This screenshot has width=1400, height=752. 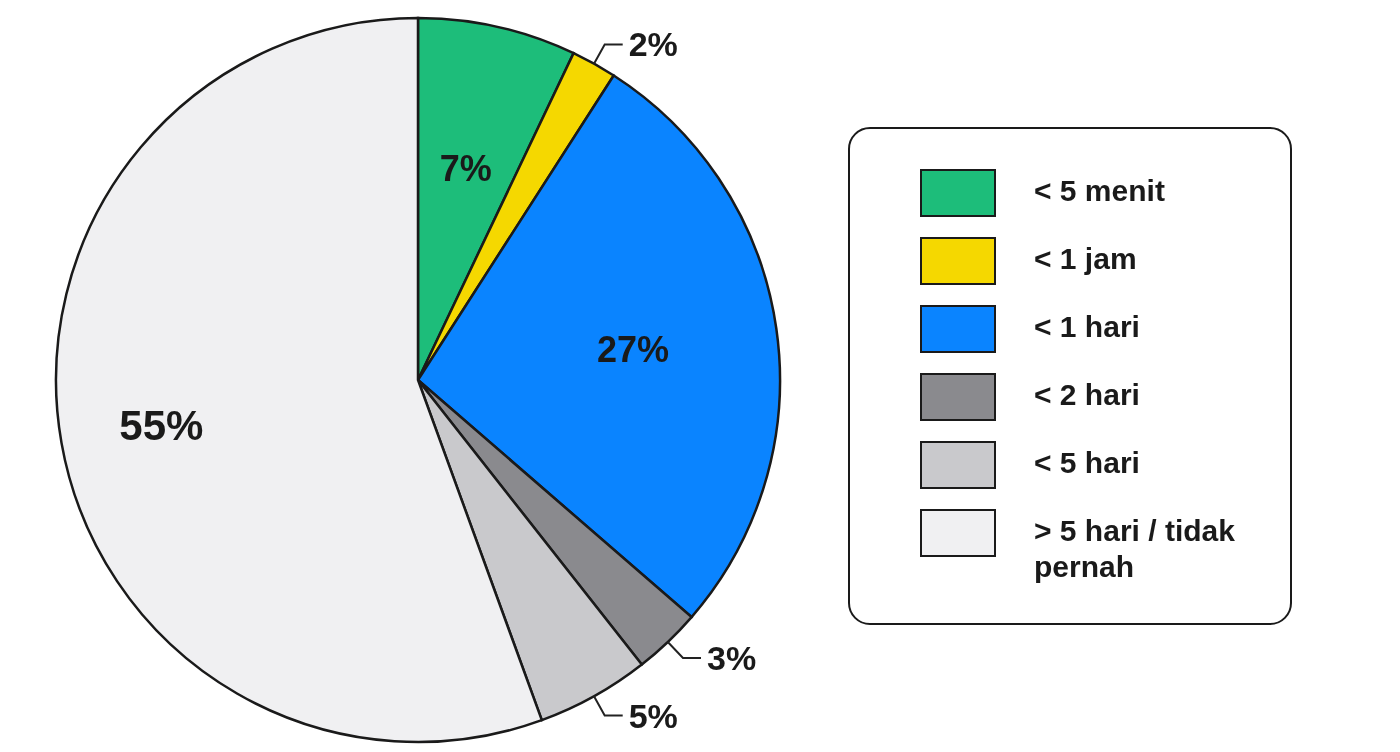 What do you see at coordinates (465, 168) in the screenshot?
I see `data-label: 7%` at bounding box center [465, 168].